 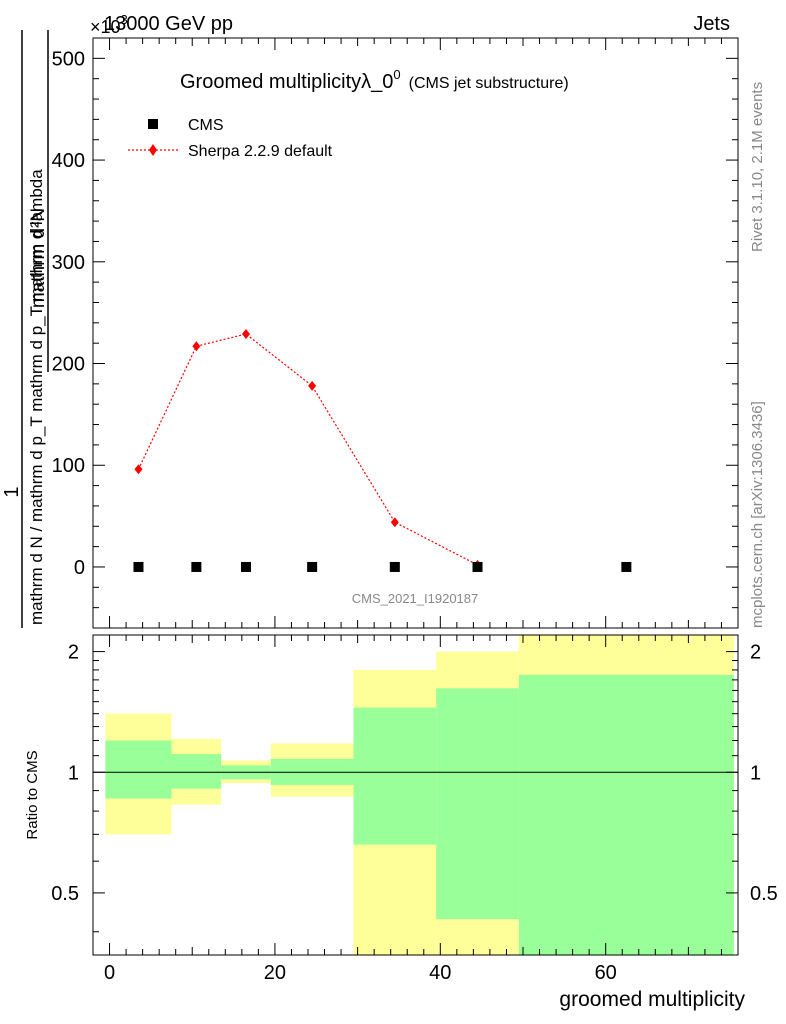 What do you see at coordinates (12, 491) in the screenshot?
I see `ylabel-one: 1` at bounding box center [12, 491].